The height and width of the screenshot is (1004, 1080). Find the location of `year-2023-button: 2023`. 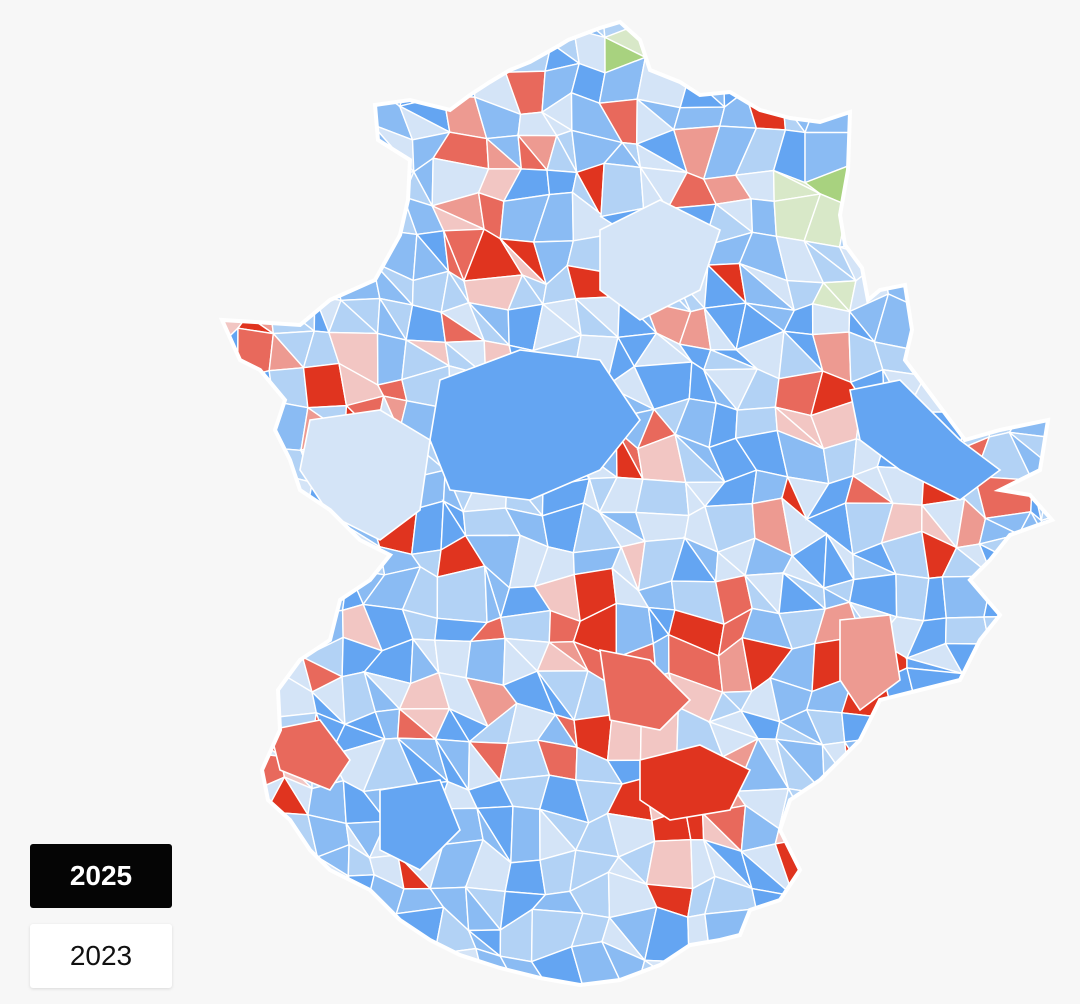

year-2023-button: 2023 is located at coordinates (101, 956).